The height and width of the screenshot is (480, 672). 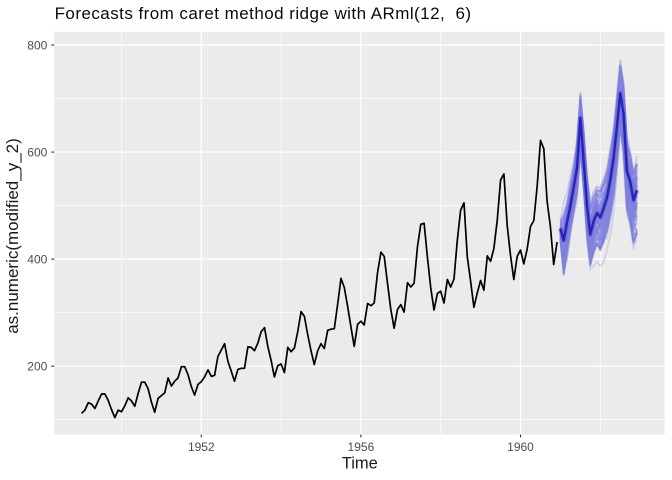 I want to click on svg-text: 1952, so click(x=201, y=447).